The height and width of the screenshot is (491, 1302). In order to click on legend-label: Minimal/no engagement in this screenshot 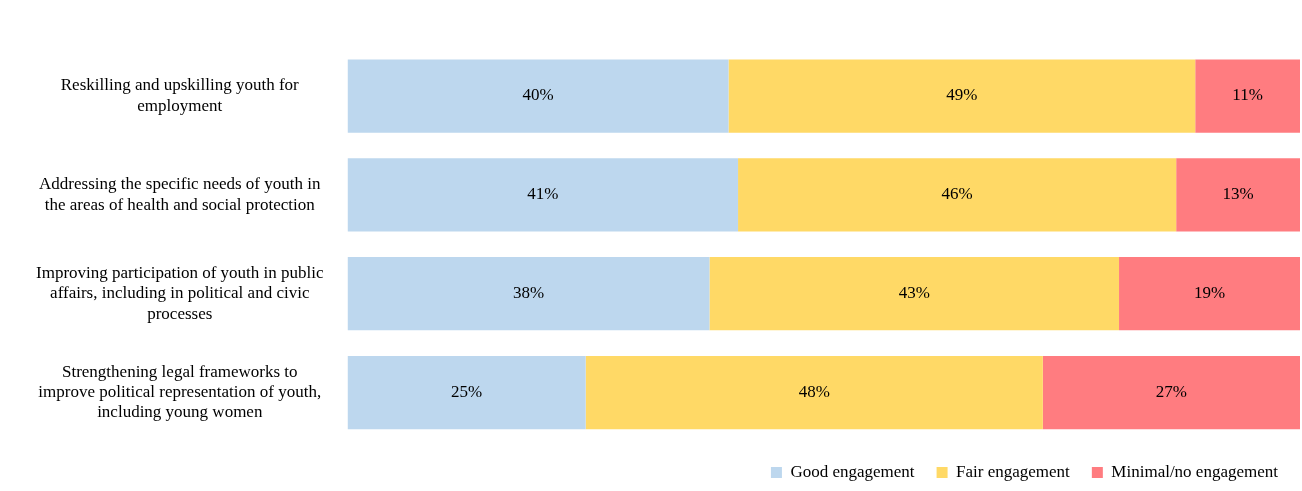, I will do `click(1195, 471)`.